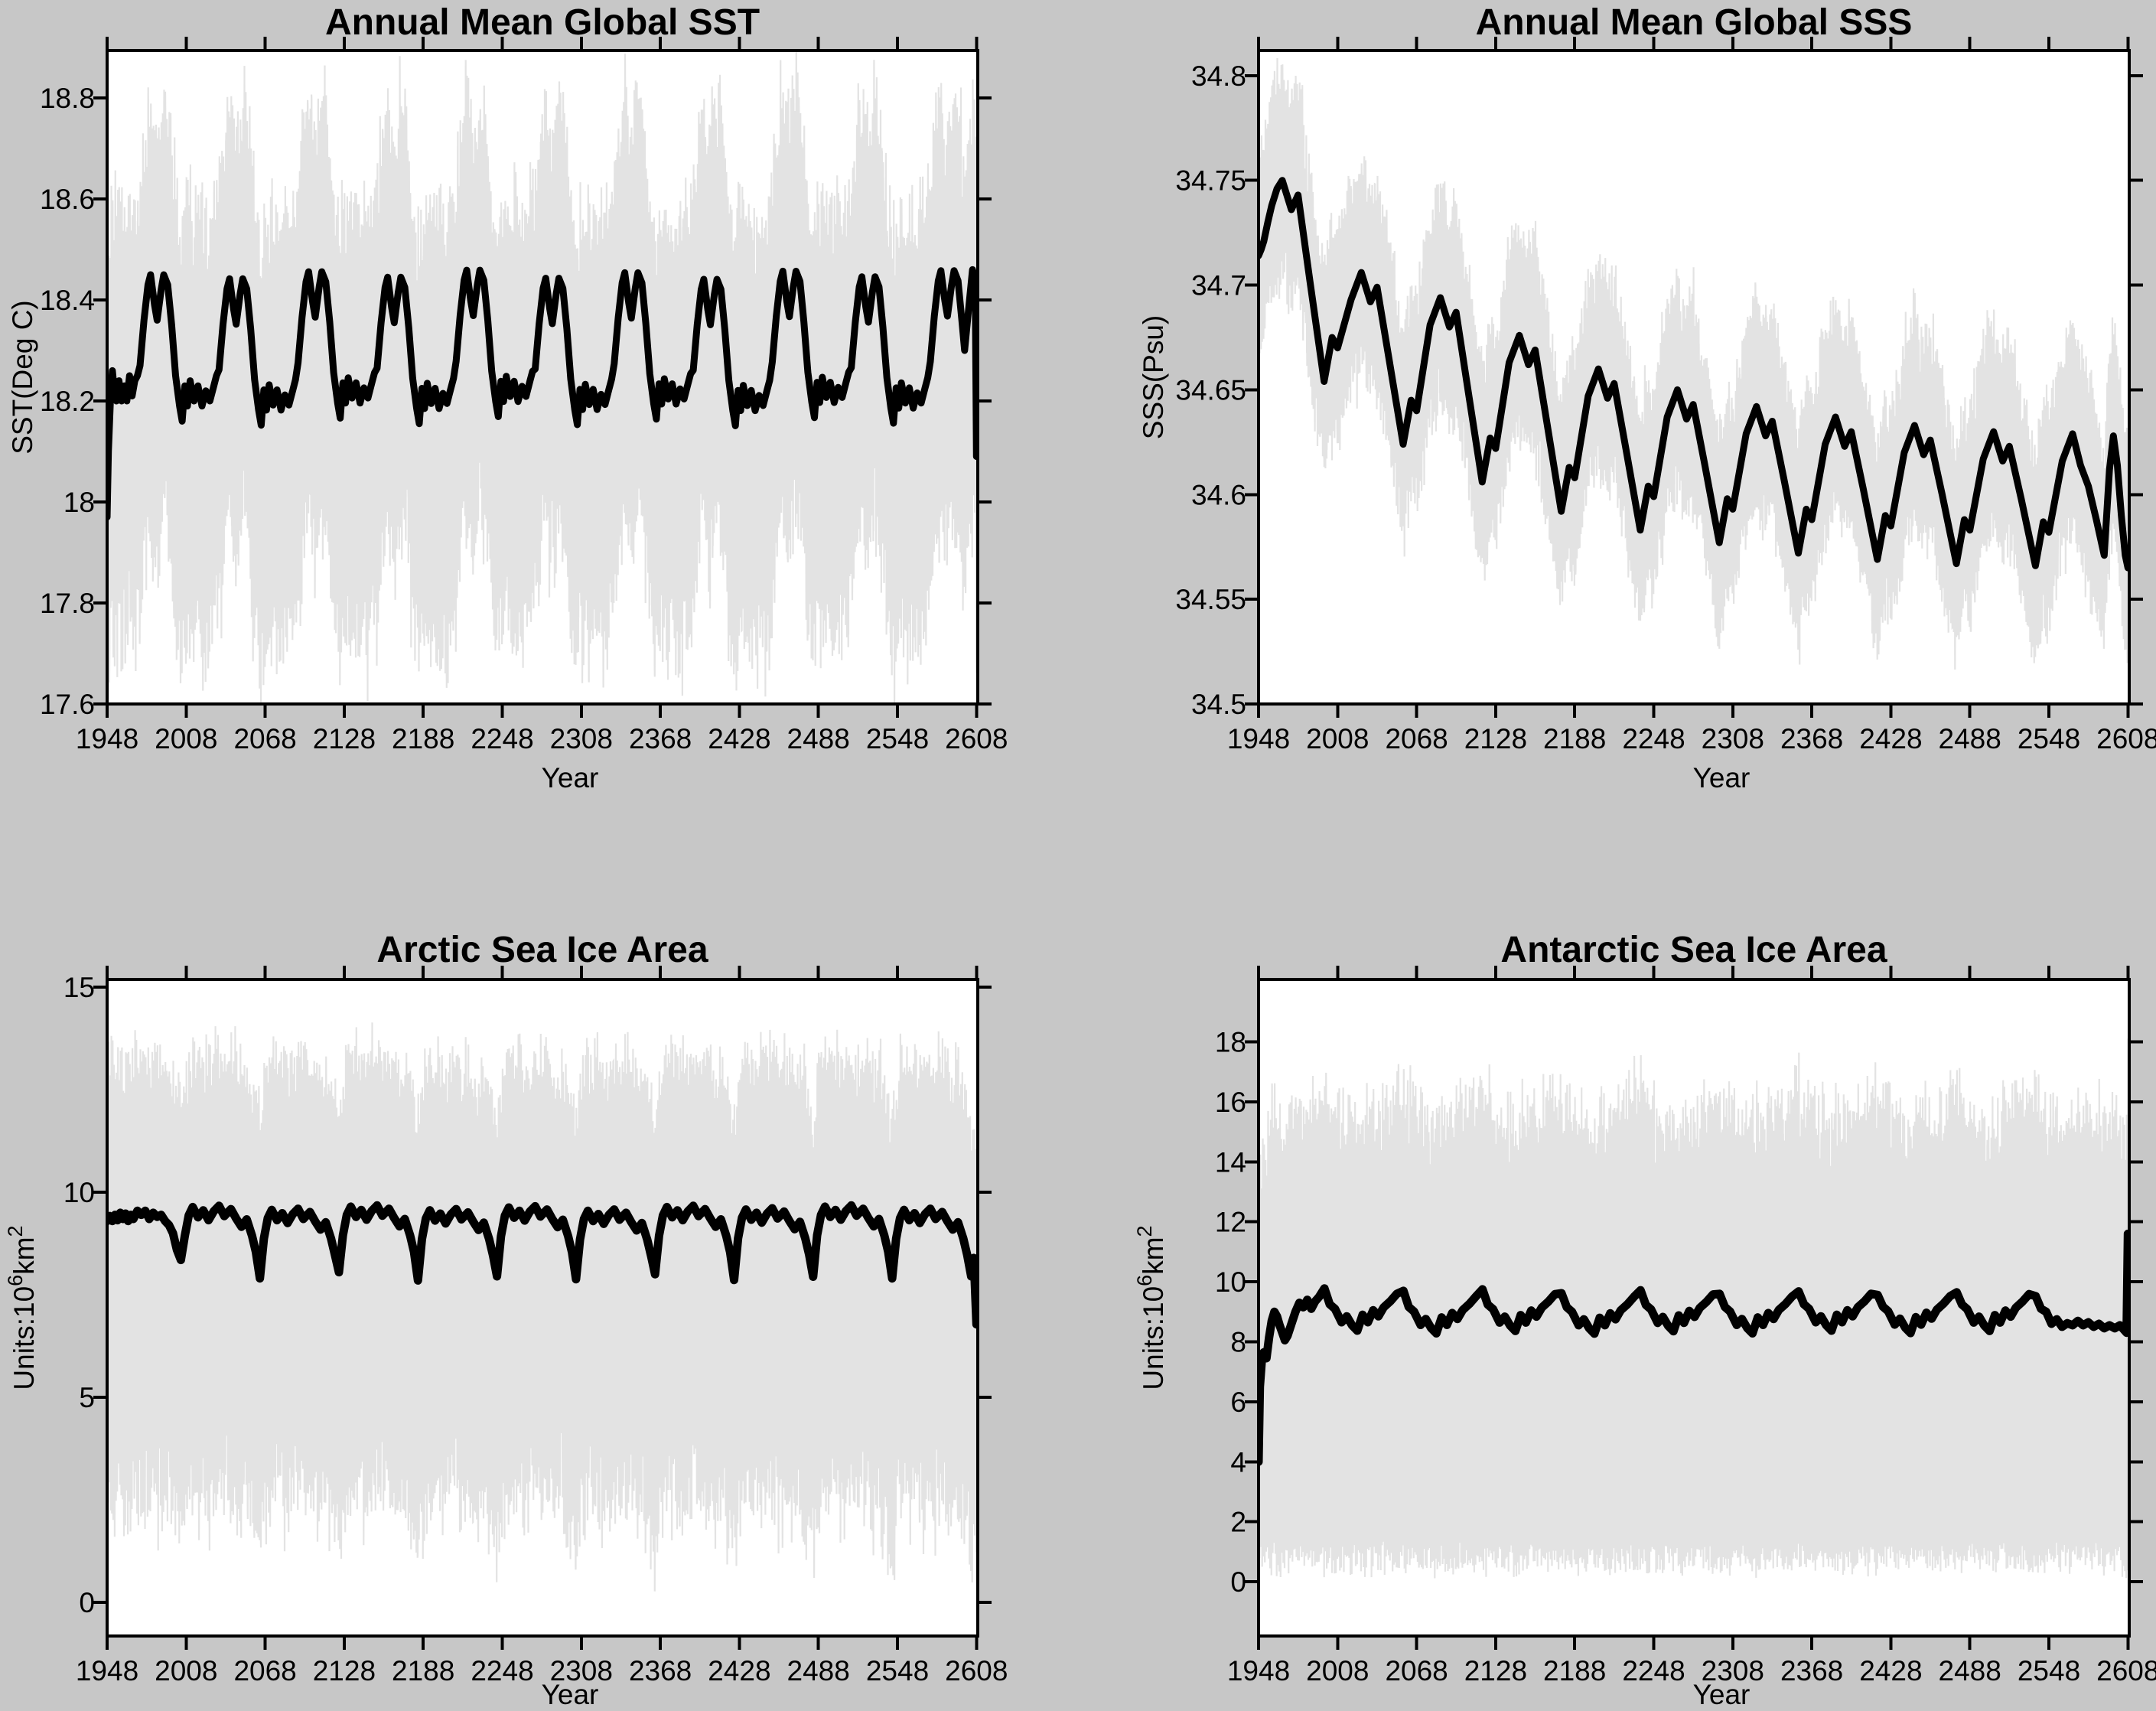 The height and width of the screenshot is (1711, 2156). What do you see at coordinates (1230, 1162) in the screenshot?
I see `y-tick-label: 14` at bounding box center [1230, 1162].